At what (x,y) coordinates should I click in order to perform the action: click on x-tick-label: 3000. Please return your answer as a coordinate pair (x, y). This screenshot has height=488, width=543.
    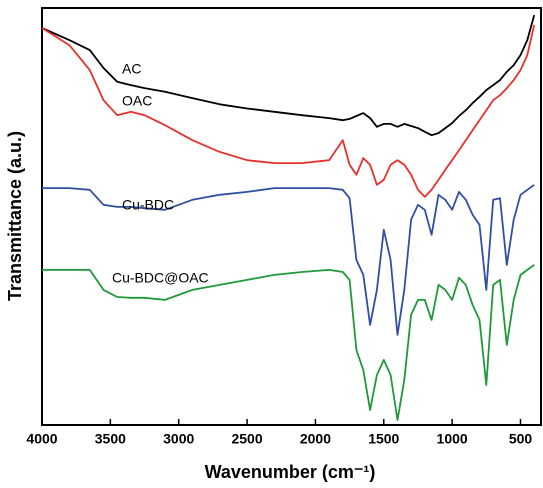
    Looking at the image, I should click on (178, 439).